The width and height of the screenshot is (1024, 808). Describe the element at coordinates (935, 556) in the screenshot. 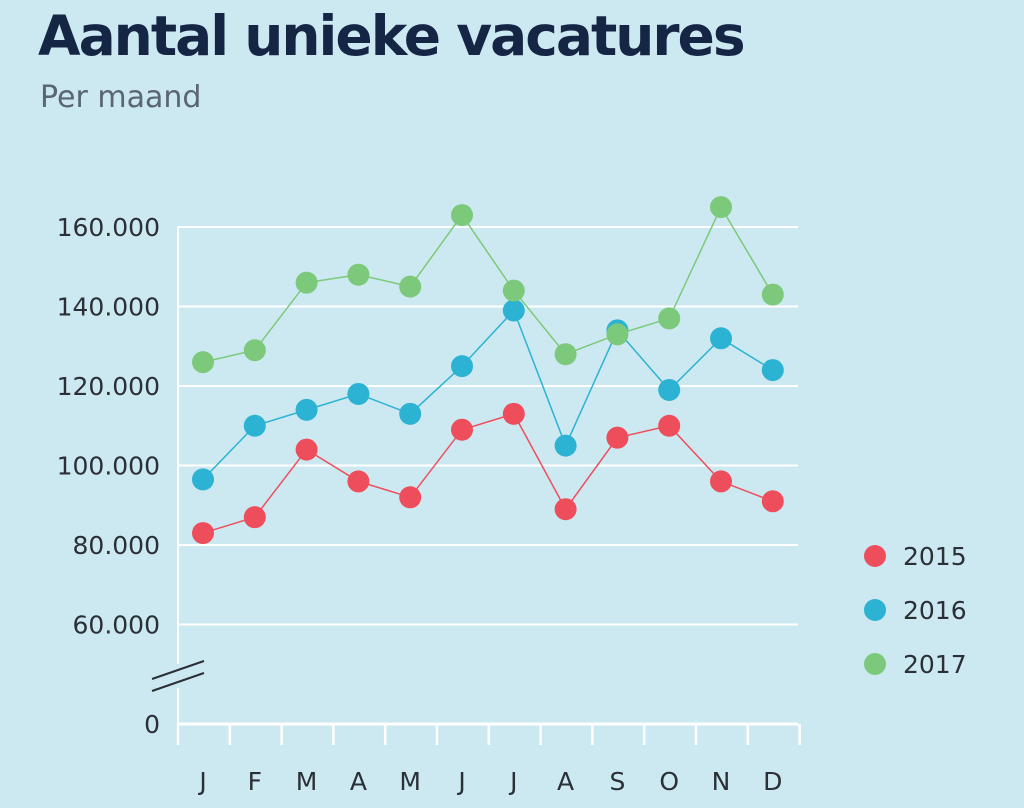

I see `legend-label-2015: 2015` at that location.